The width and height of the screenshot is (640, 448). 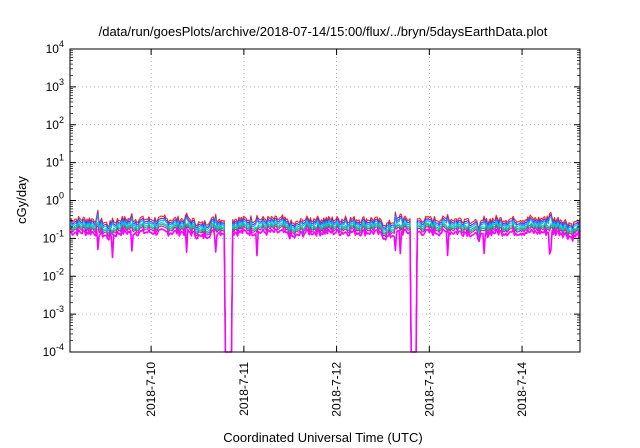 What do you see at coordinates (337, 389) in the screenshot?
I see `x-tick-label: 2018-7-12` at bounding box center [337, 389].